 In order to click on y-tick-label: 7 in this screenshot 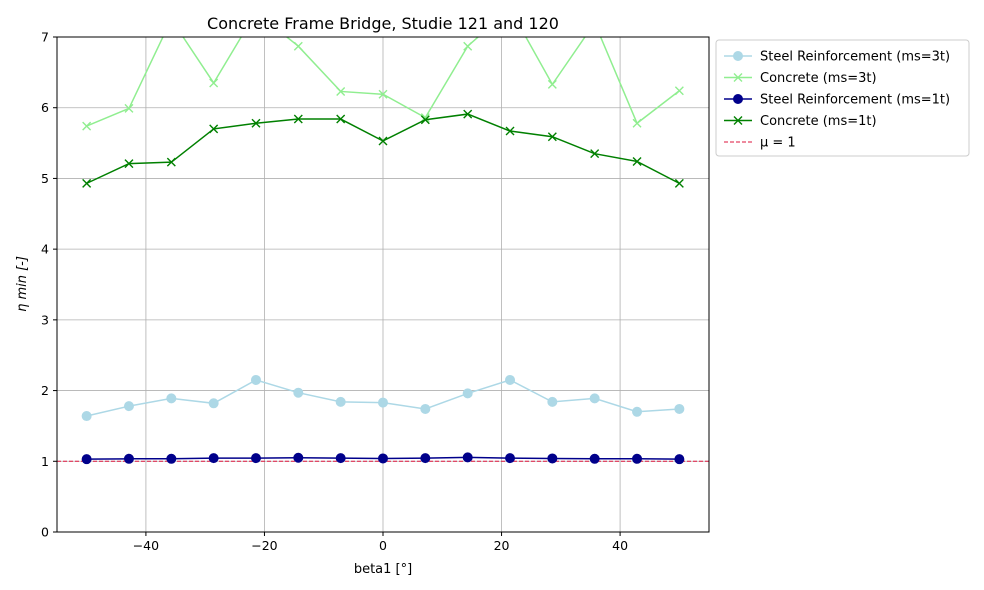, I will do `click(45, 37)`.